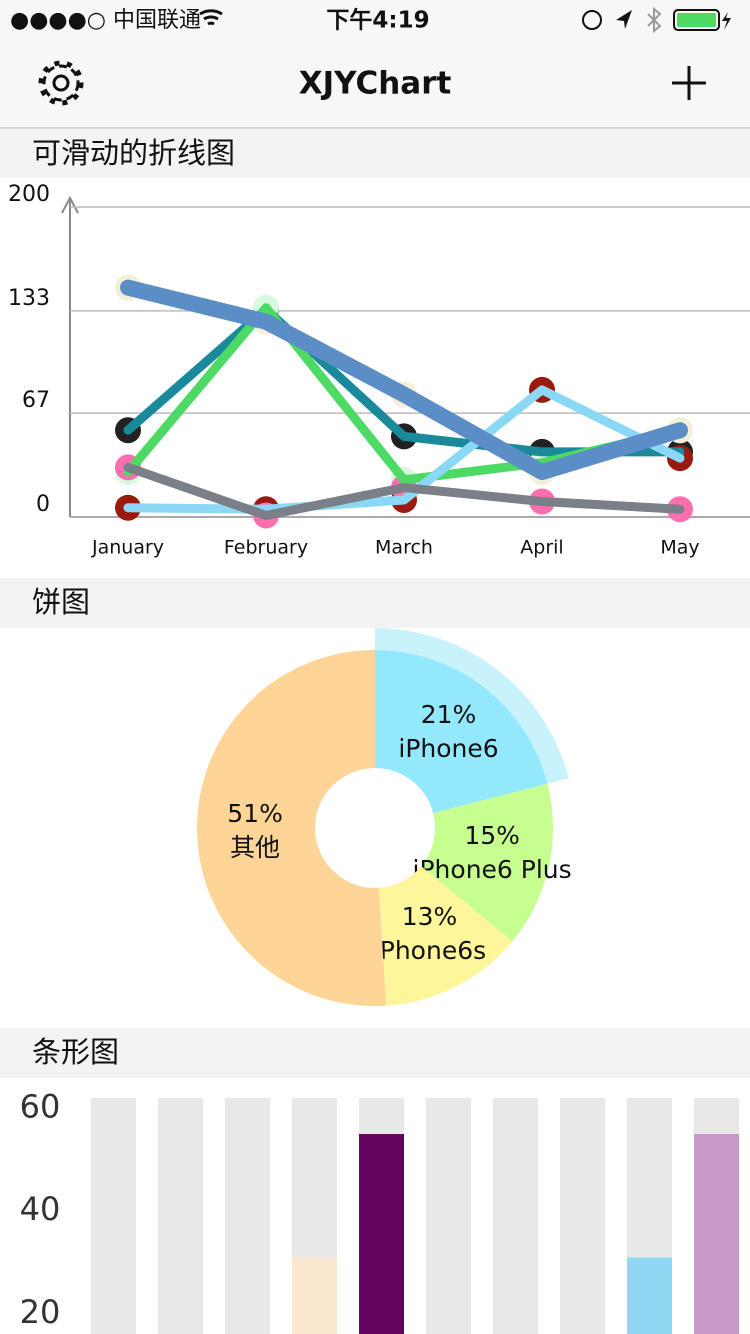 This screenshot has width=750, height=1334. What do you see at coordinates (689, 83) in the screenshot?
I see `add-button` at bounding box center [689, 83].